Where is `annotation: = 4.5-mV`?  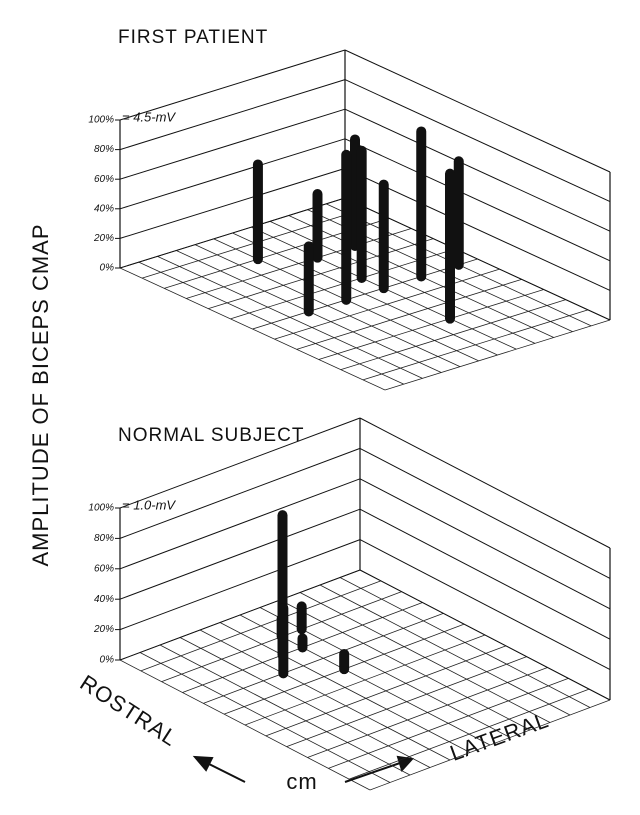
annotation: = 4.5-mV is located at coordinates (149, 116).